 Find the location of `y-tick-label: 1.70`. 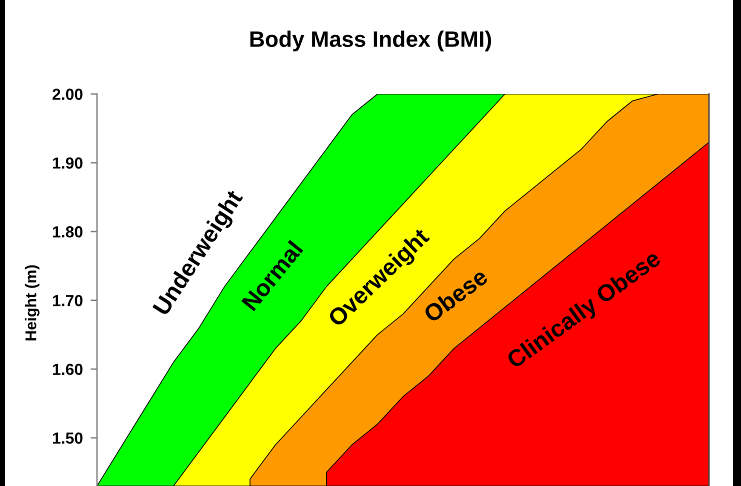

y-tick-label: 1.70 is located at coordinates (67, 300).